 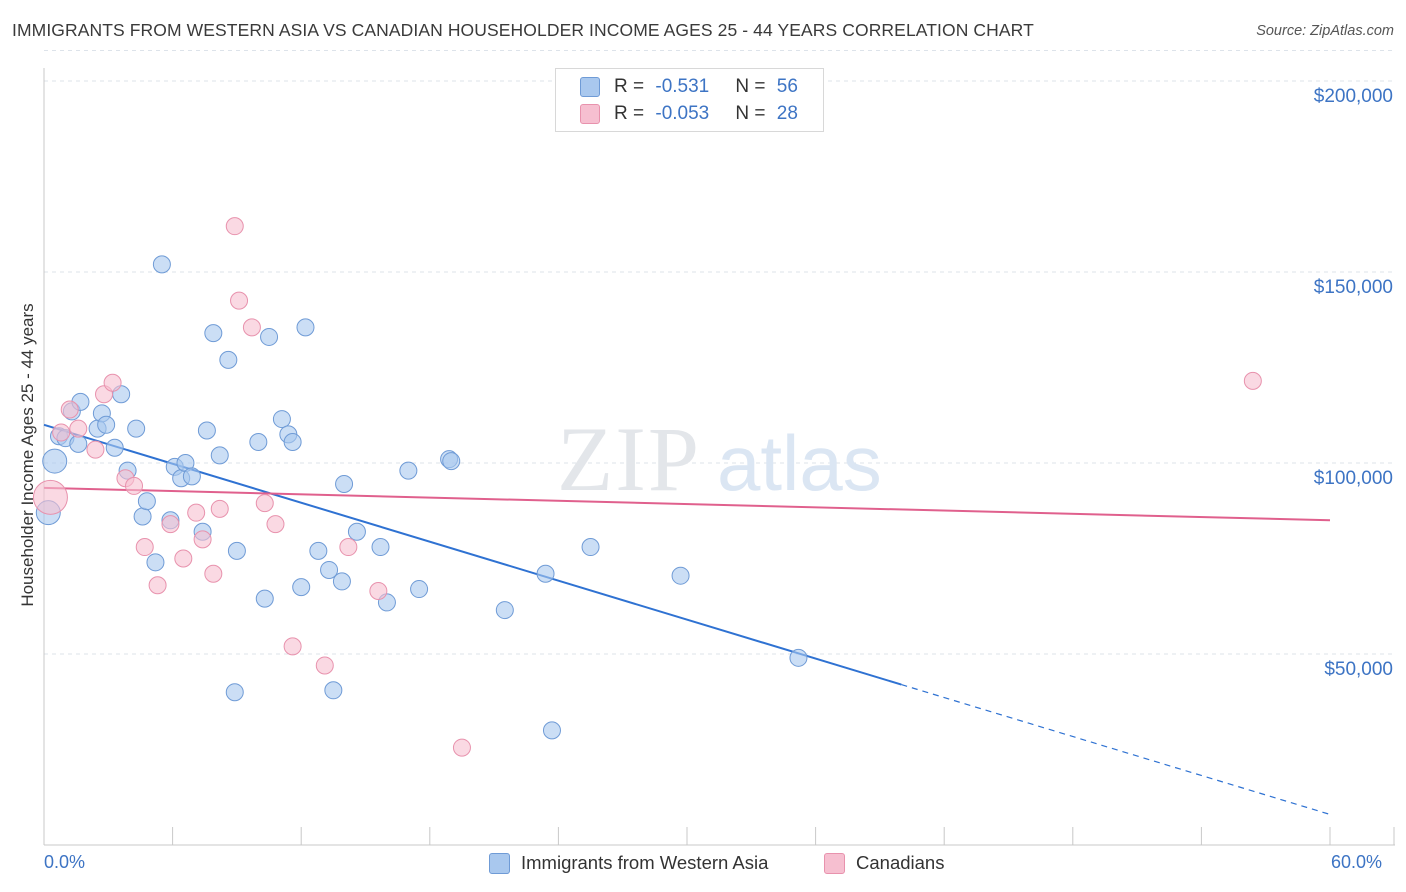 I want to click on watermark-atlas: atlas, so click(x=799, y=463).